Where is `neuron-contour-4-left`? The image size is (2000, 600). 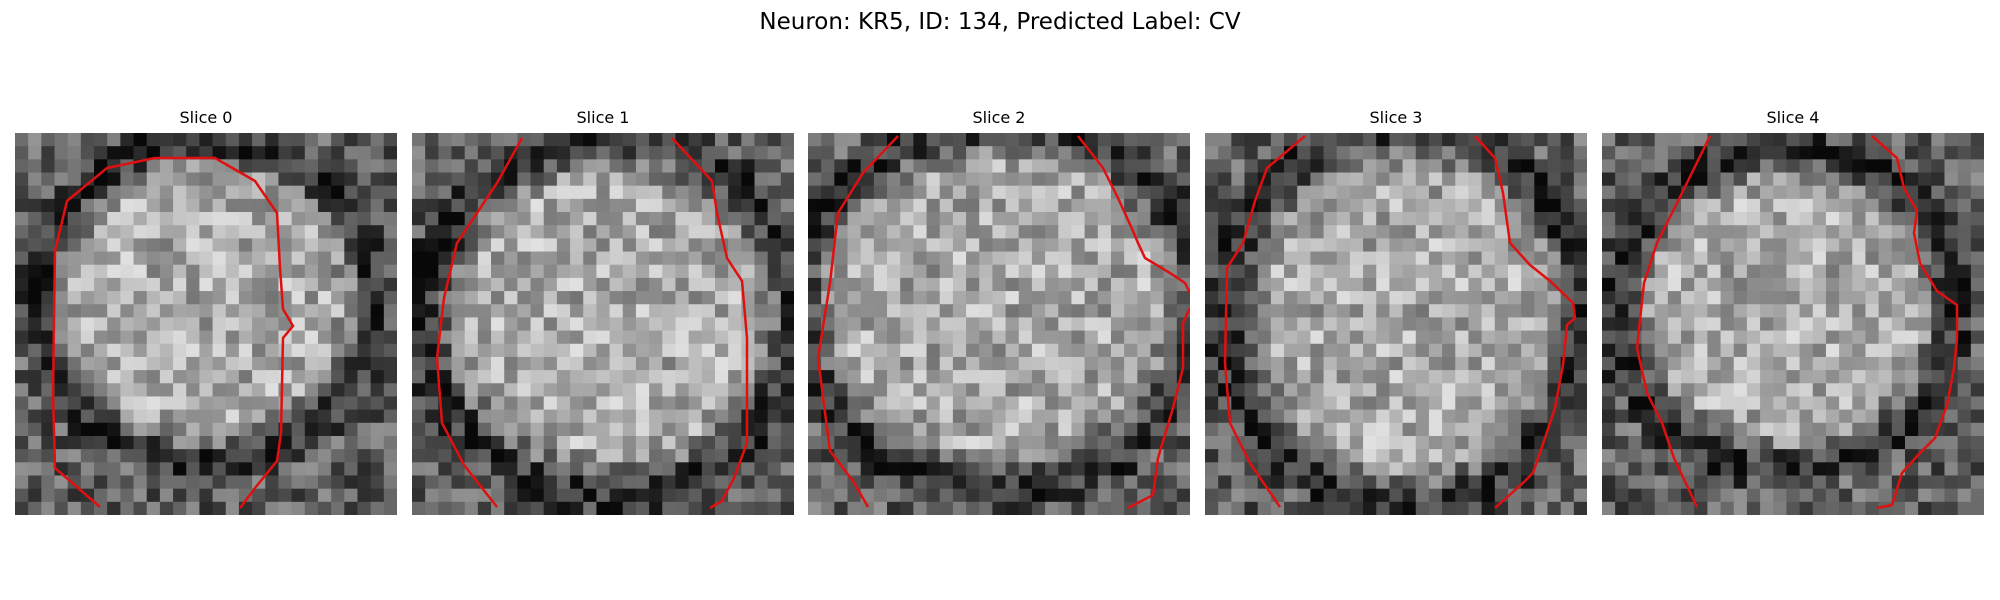 neuron-contour-4-left is located at coordinates (1673, 321).